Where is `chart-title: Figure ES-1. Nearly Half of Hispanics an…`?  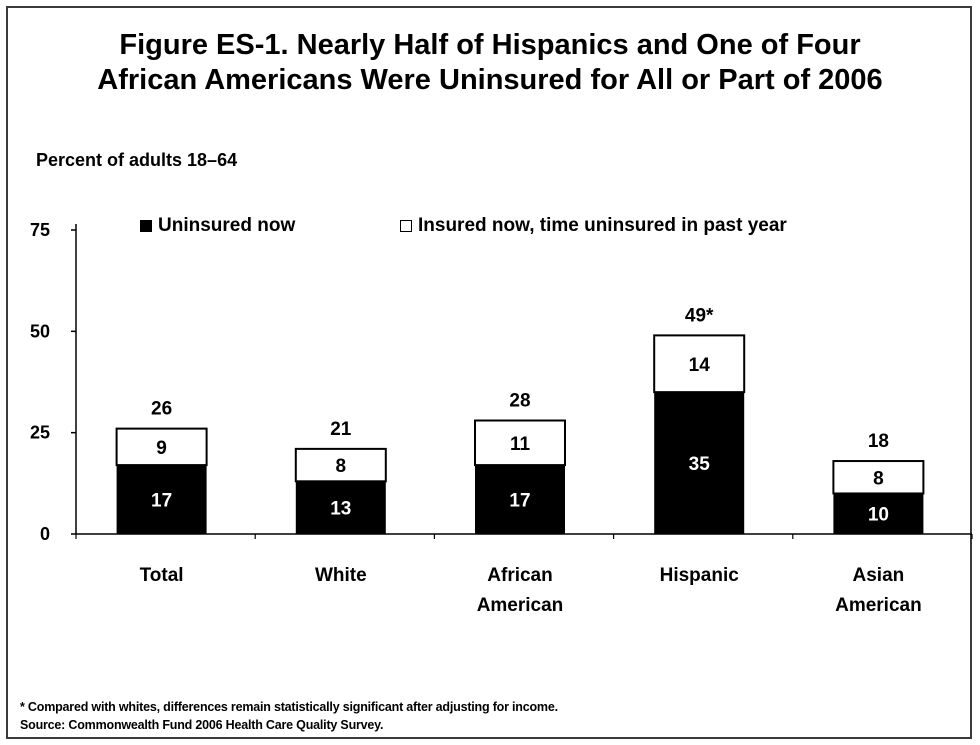
chart-title: Figure ES-1. Nearly Half of Hispanics an… is located at coordinates (490, 63).